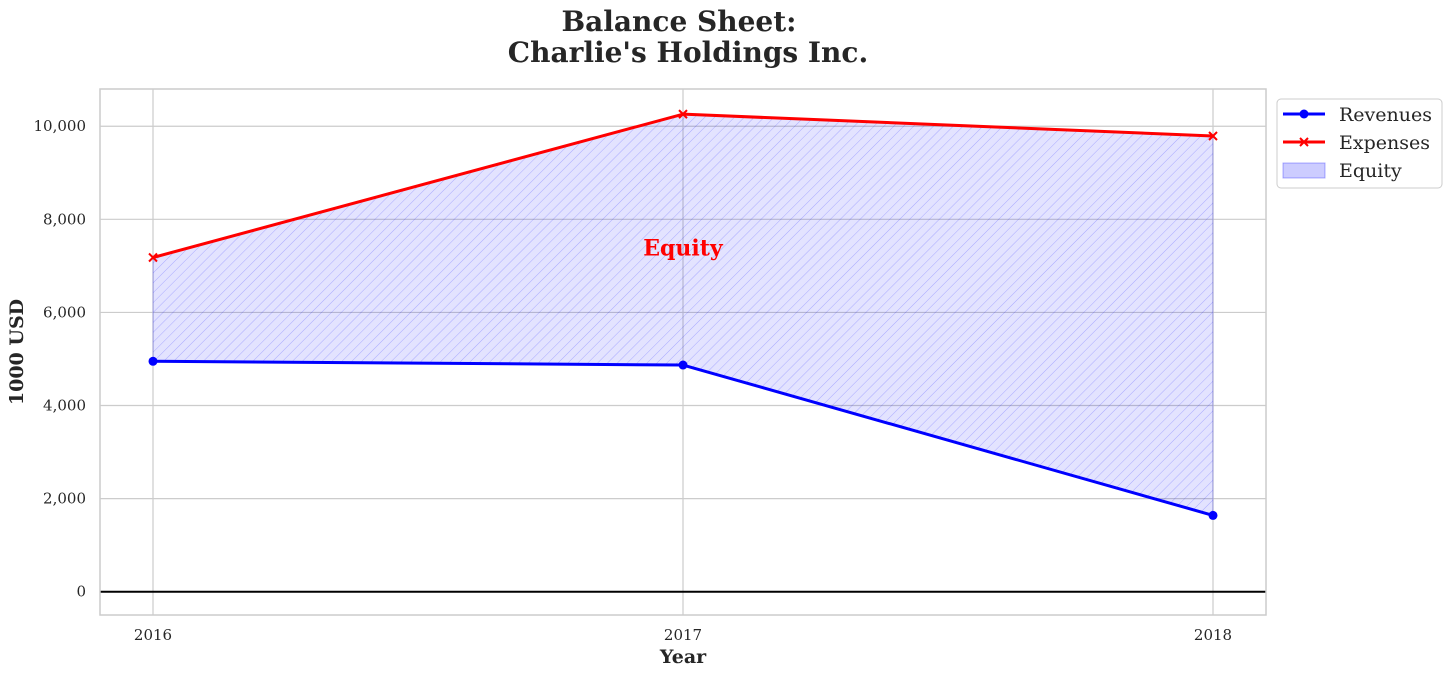 This screenshot has width=1452, height=681. I want to click on y-tick-label: 2,000, so click(64, 499).